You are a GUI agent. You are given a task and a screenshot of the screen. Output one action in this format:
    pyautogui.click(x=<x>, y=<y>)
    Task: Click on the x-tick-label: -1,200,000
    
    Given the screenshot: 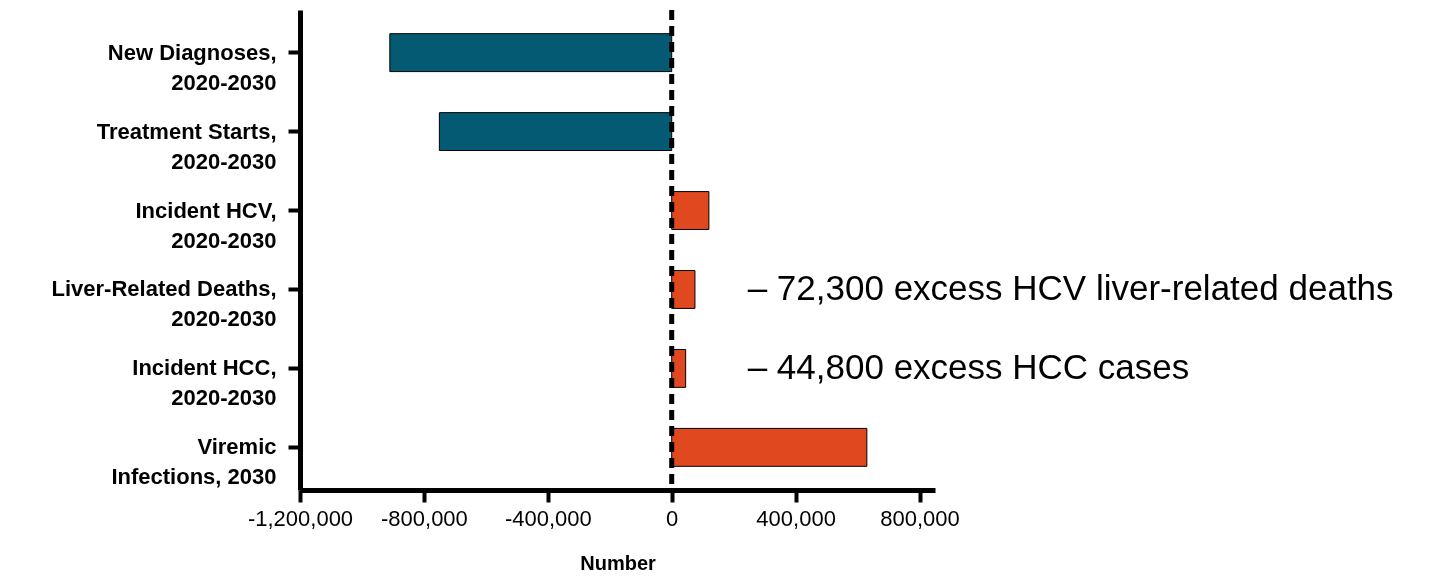 What is the action you would take?
    pyautogui.click(x=300, y=518)
    